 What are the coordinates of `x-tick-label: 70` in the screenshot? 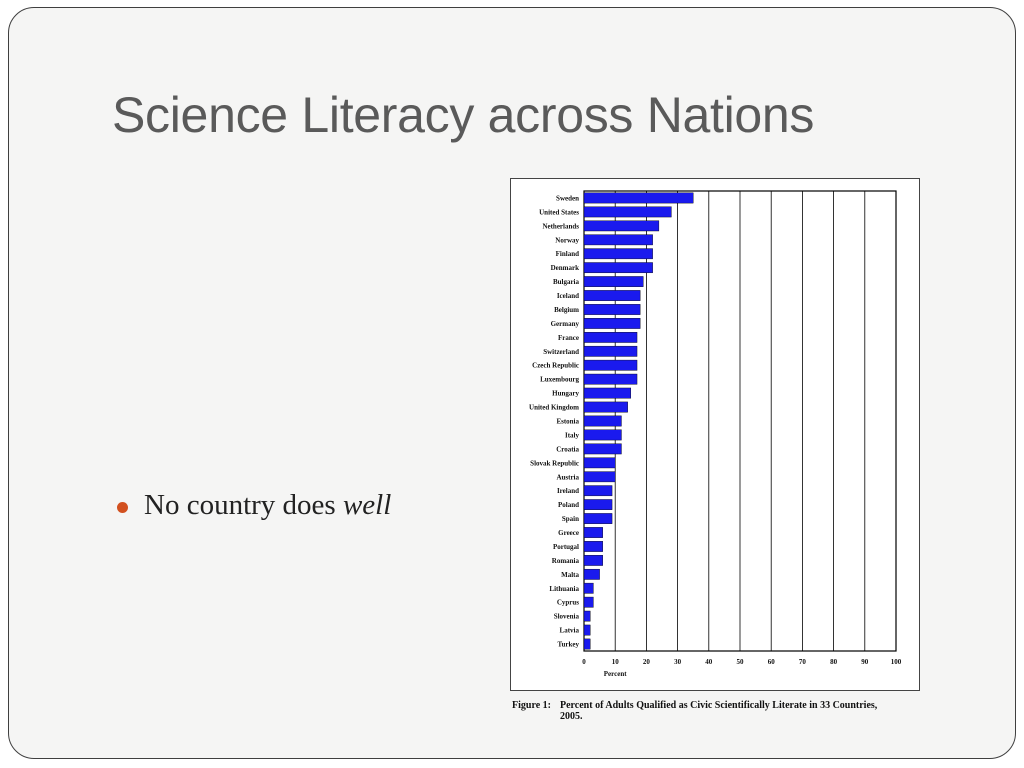 It's located at (803, 662).